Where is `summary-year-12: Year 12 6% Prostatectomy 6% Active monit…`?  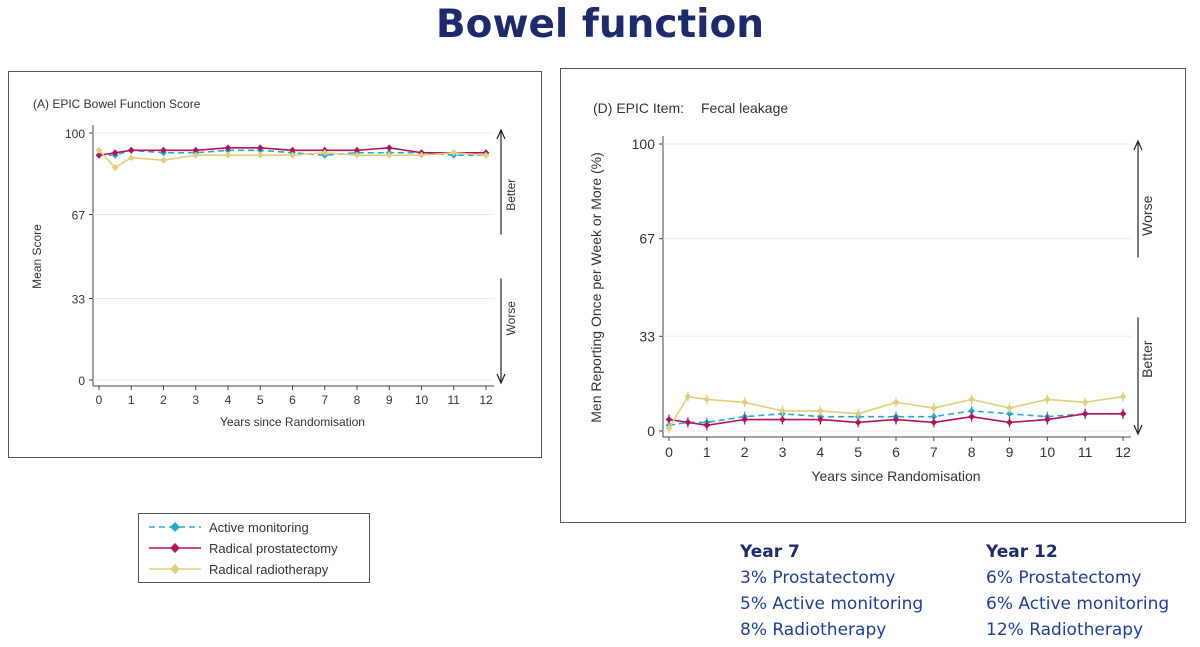
summary-year-12: Year 12 6% Prostatectomy 6% Active monit… is located at coordinates (1077, 591).